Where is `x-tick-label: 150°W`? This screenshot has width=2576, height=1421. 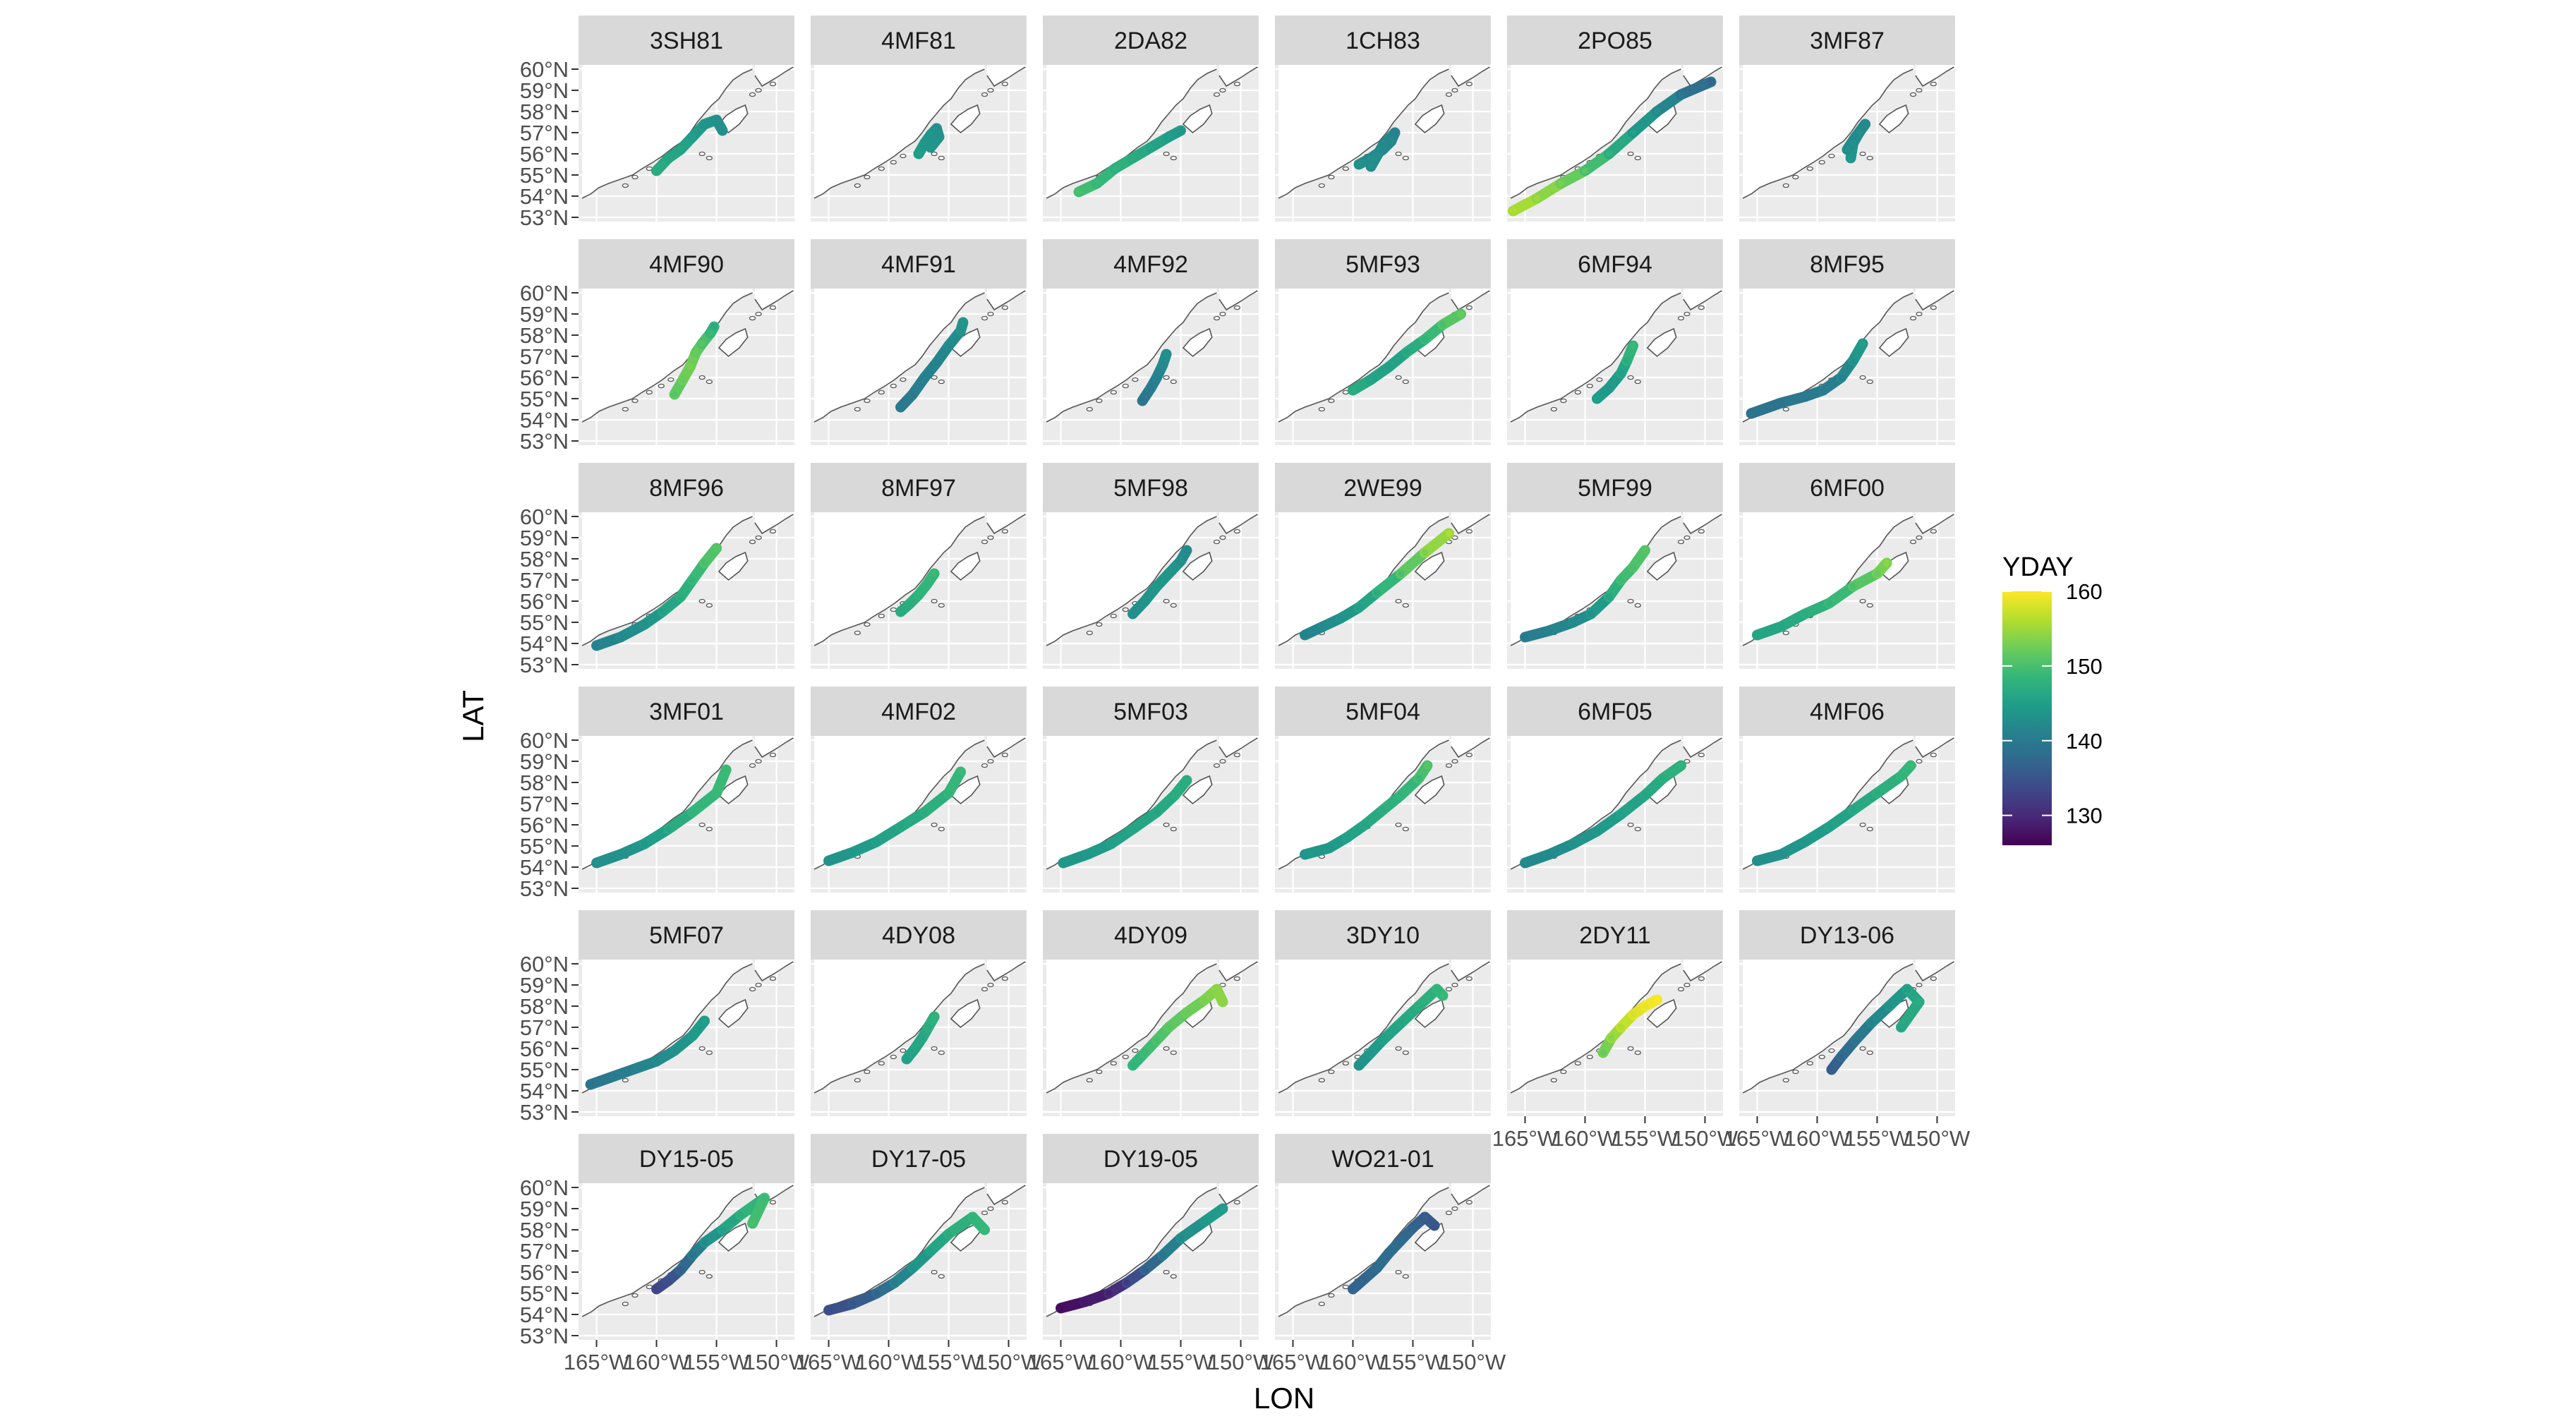 x-tick-label: 150°W is located at coordinates (1706, 1138).